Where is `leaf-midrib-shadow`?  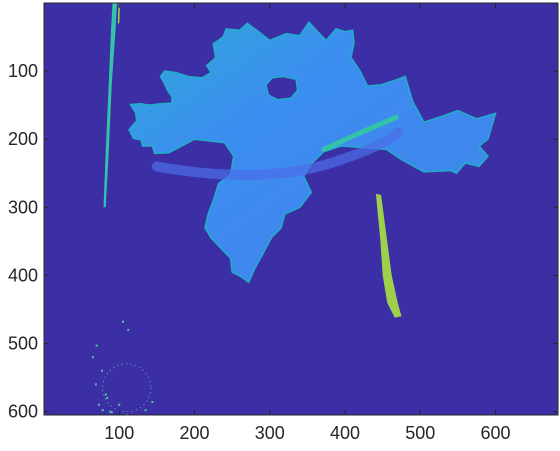
leaf-midrib-shadow is located at coordinates (277, 153).